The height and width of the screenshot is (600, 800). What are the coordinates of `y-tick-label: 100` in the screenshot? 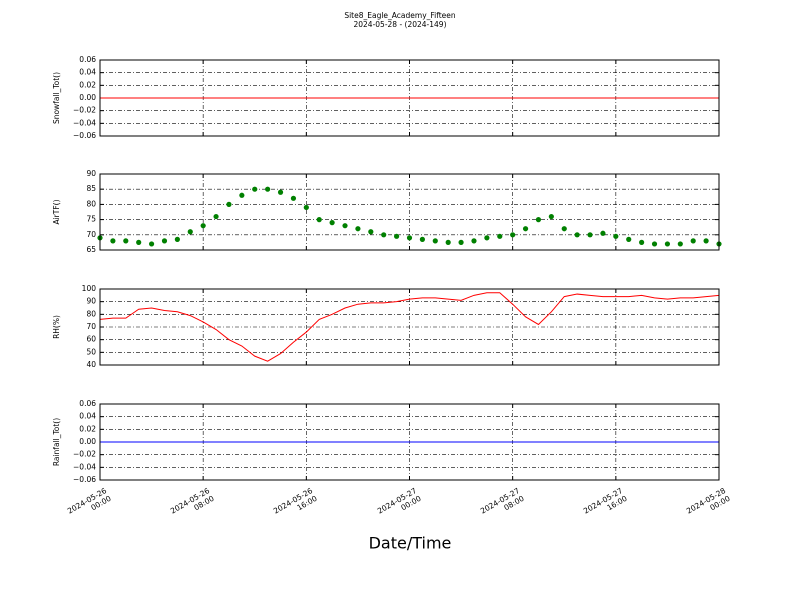 It's located at (89, 288).